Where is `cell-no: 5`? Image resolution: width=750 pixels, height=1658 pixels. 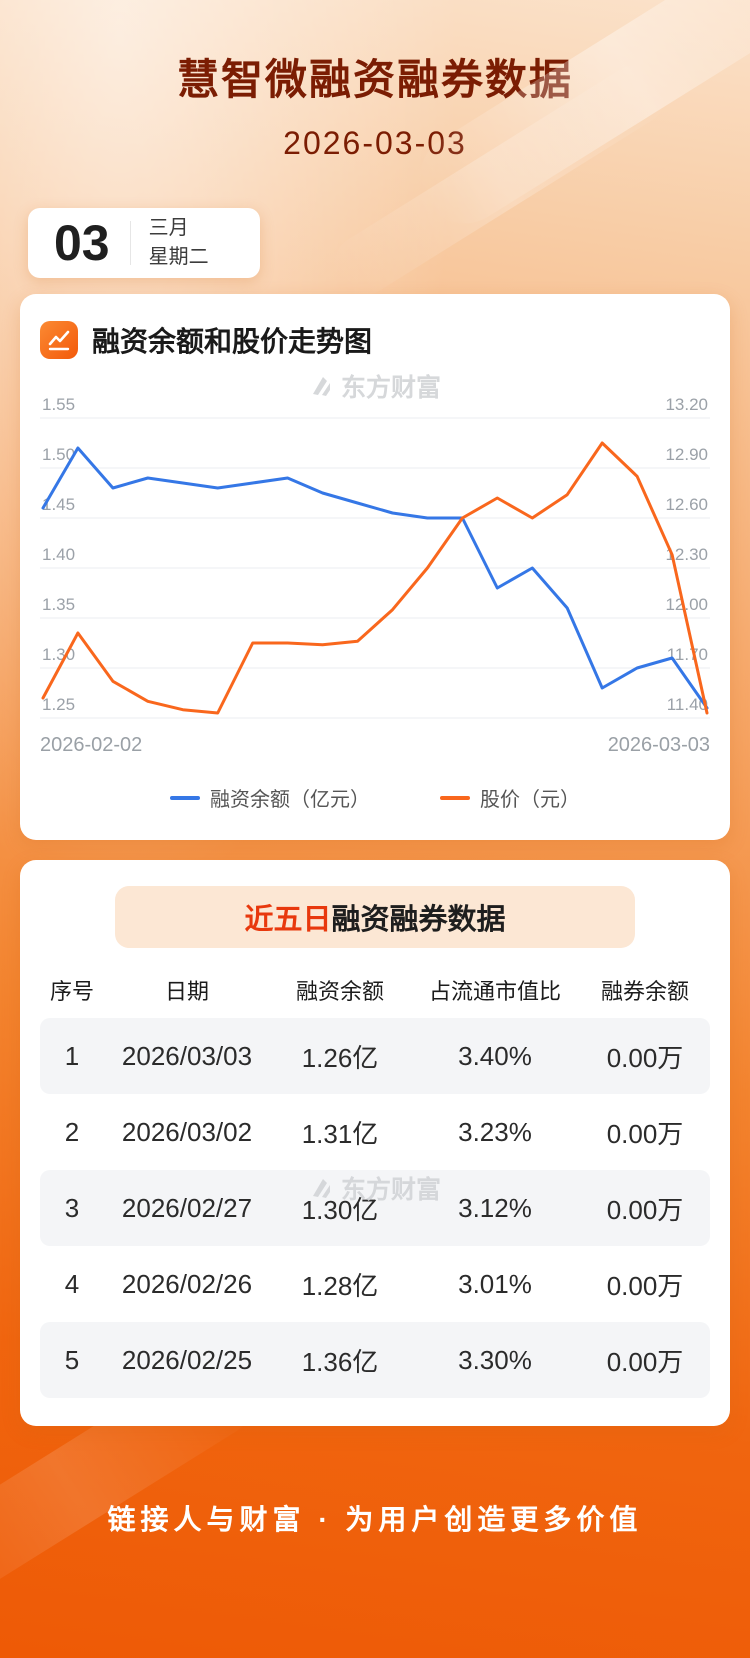 cell-no: 5 is located at coordinates (72, 1359).